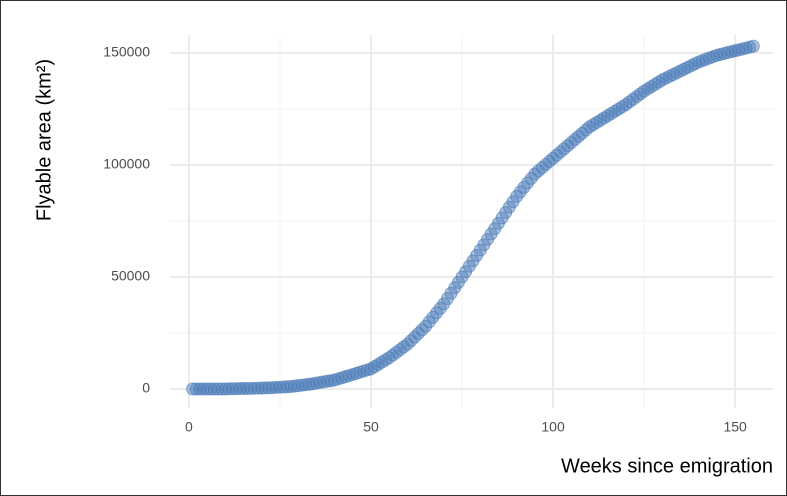 The width and height of the screenshot is (787, 496). What do you see at coordinates (667, 466) in the screenshot?
I see `x-axis-label: Weeks since emigration` at bounding box center [667, 466].